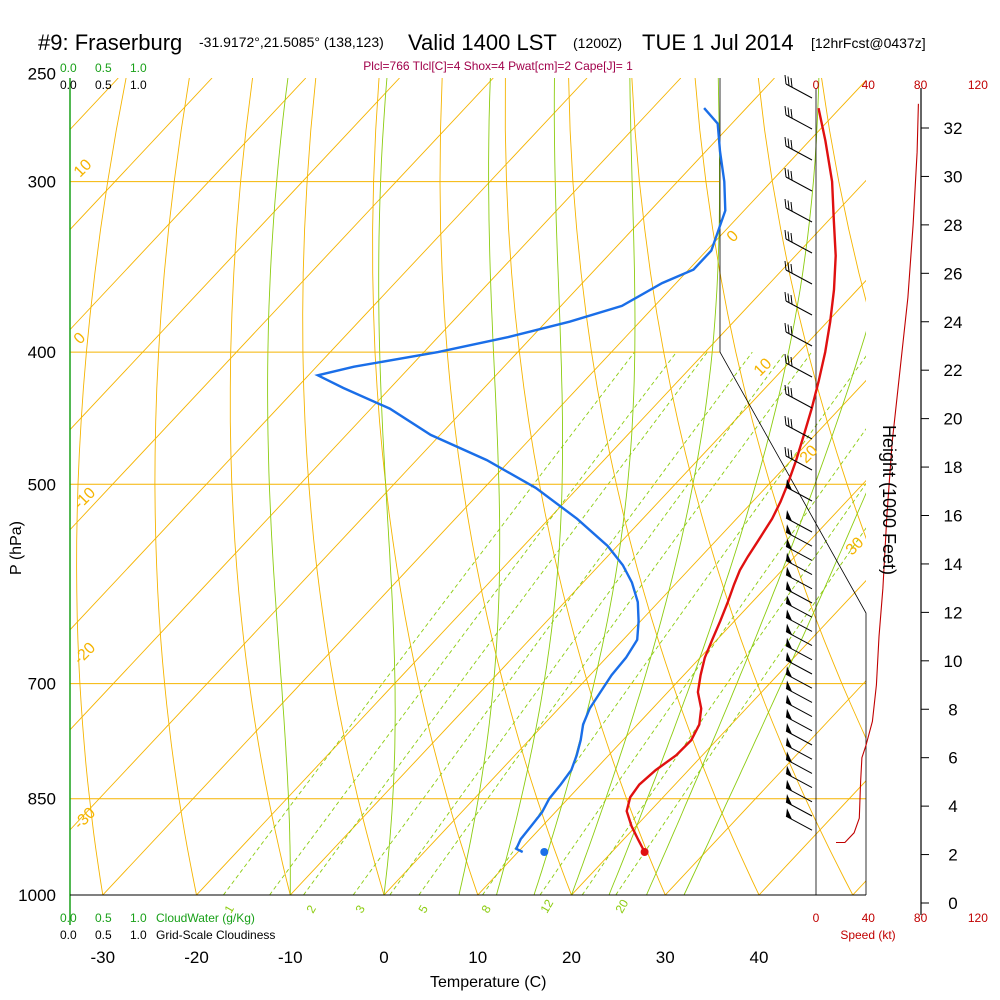  Describe the element at coordinates (816, 85) in the screenshot. I see `speed-tick-top: 0` at that location.